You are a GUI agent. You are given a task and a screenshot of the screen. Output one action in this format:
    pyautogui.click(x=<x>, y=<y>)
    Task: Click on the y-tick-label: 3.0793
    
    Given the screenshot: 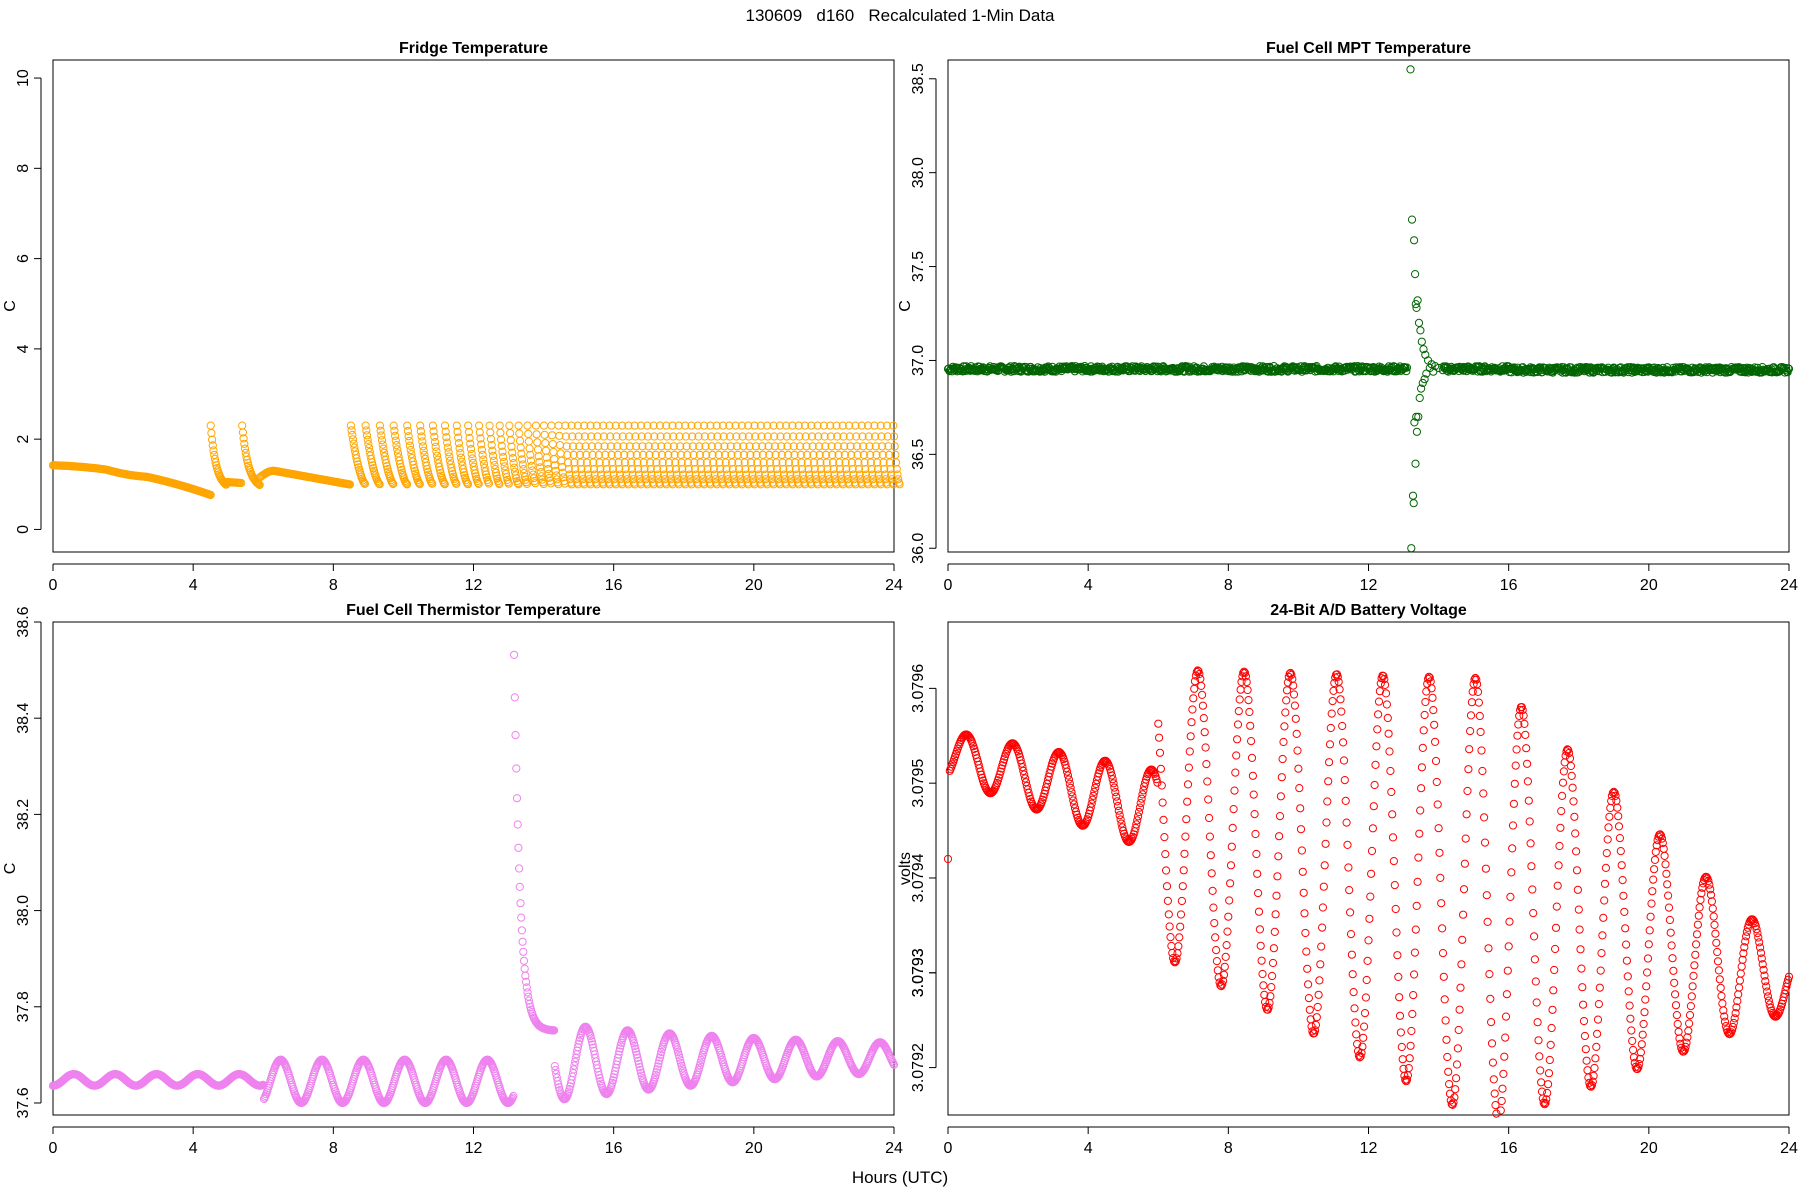 What is the action you would take?
    pyautogui.click(x=918, y=972)
    